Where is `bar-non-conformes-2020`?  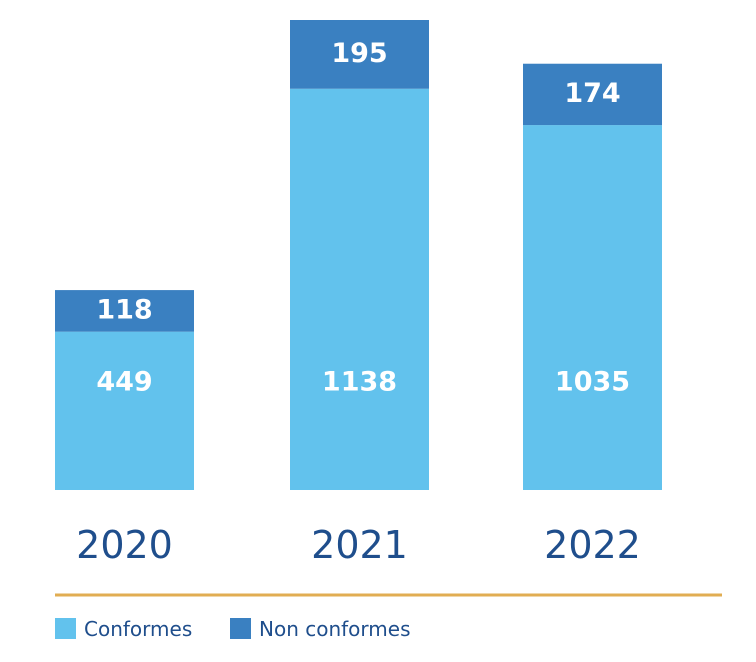 bar-non-conformes-2020 is located at coordinates (124, 311).